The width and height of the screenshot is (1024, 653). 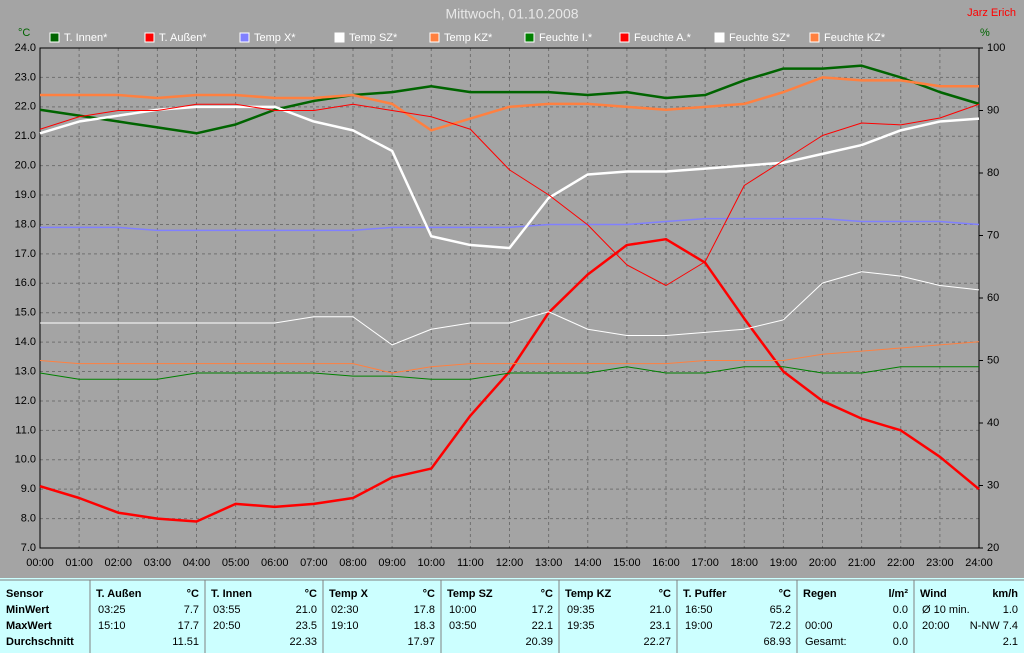 What do you see at coordinates (510, 563) in the screenshot?
I see `x-tick-label: 12:00` at bounding box center [510, 563].